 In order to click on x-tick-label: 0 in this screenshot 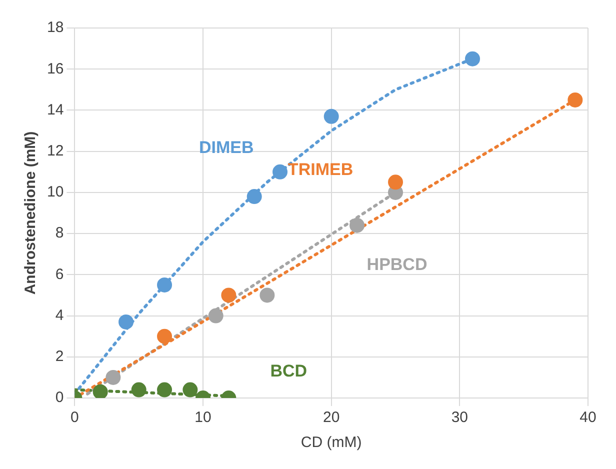, I will do `click(74, 417)`.